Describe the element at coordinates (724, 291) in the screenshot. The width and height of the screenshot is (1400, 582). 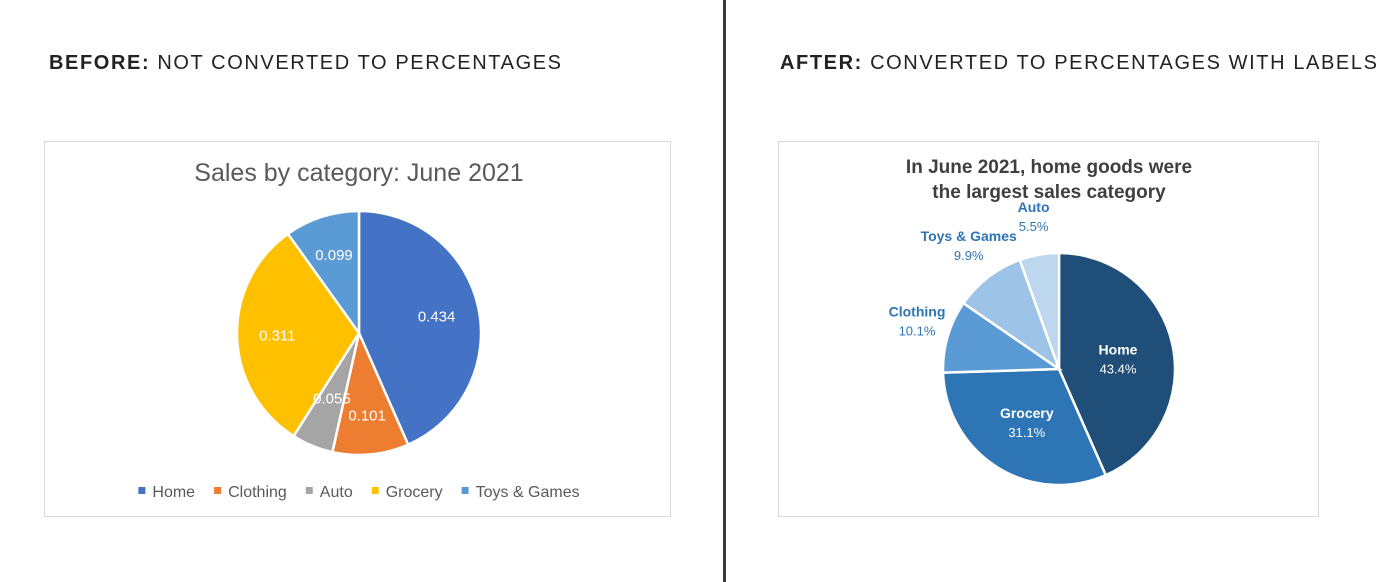
I see `panel-divider` at that location.